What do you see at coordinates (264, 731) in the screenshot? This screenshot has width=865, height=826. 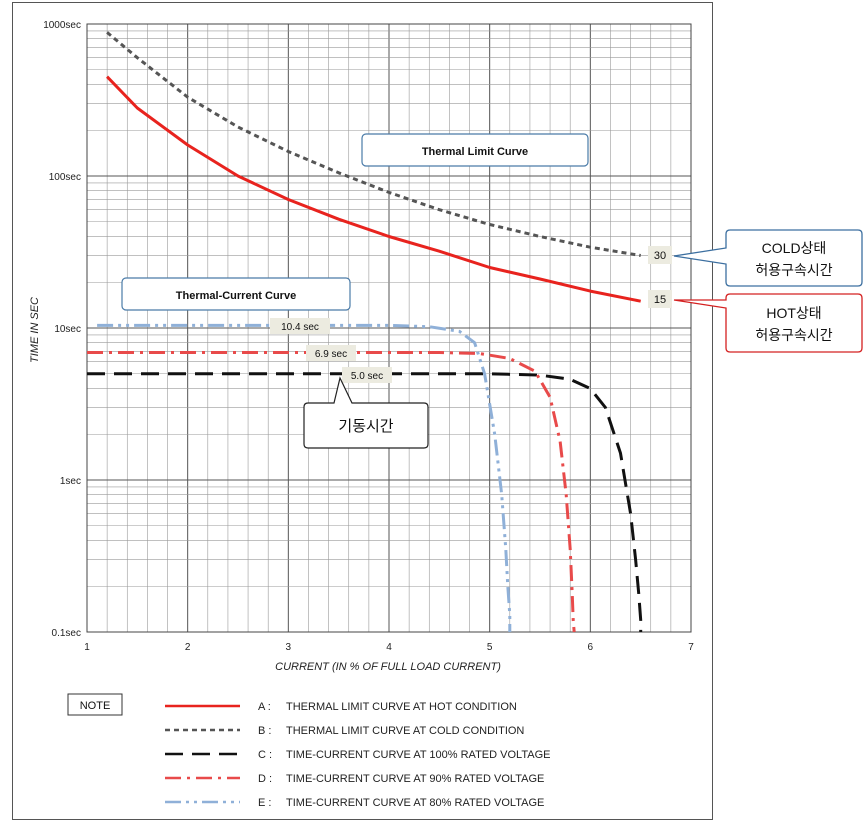 I see `legend-key-b: B :` at bounding box center [264, 731].